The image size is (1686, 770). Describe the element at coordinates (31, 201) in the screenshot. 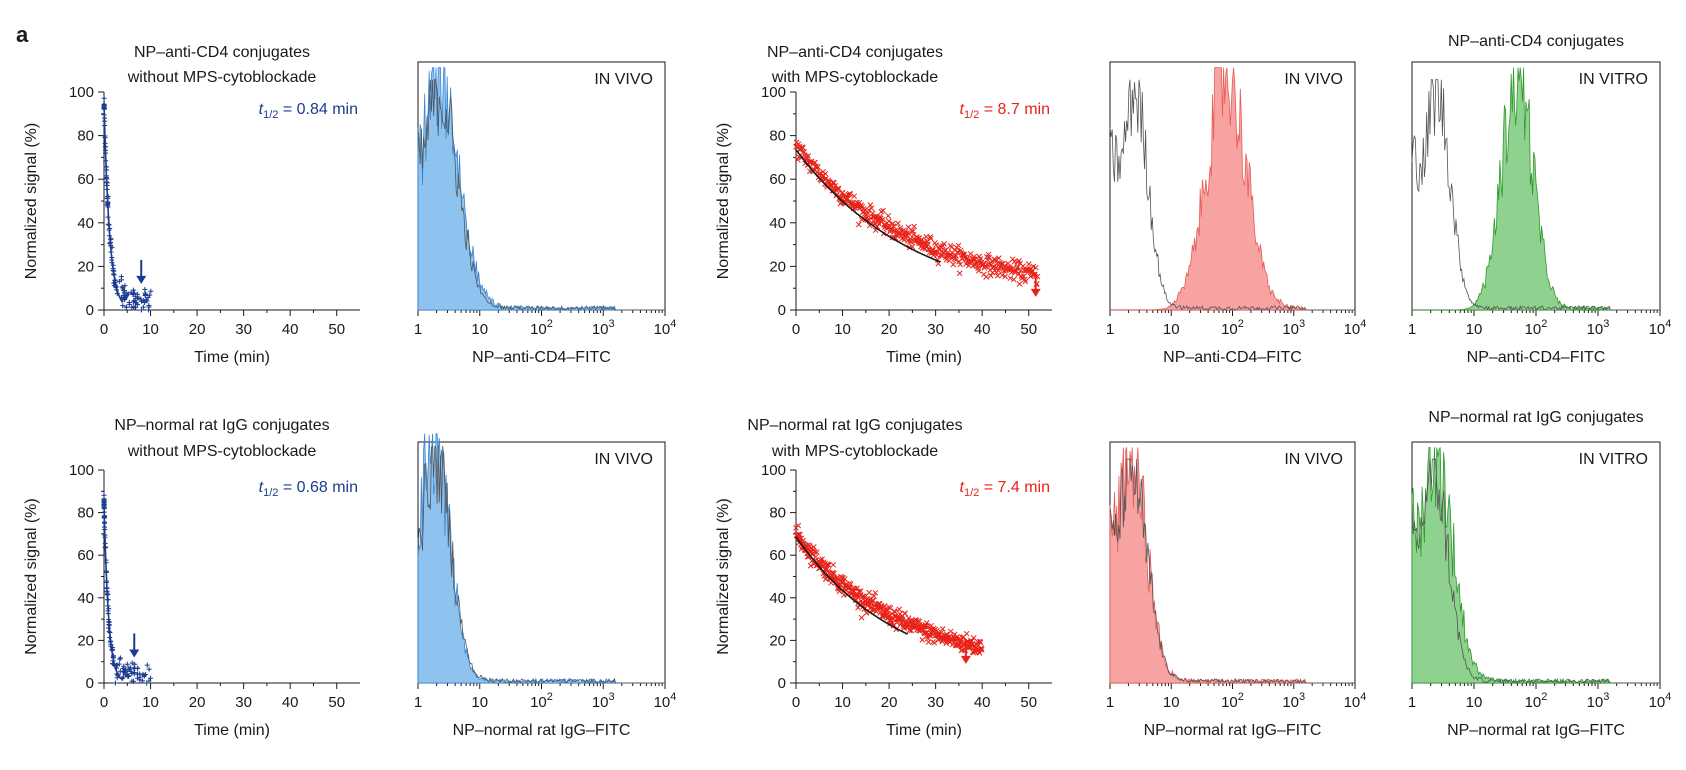

I see `y-axis-label: Normalized signal (%)` at that location.